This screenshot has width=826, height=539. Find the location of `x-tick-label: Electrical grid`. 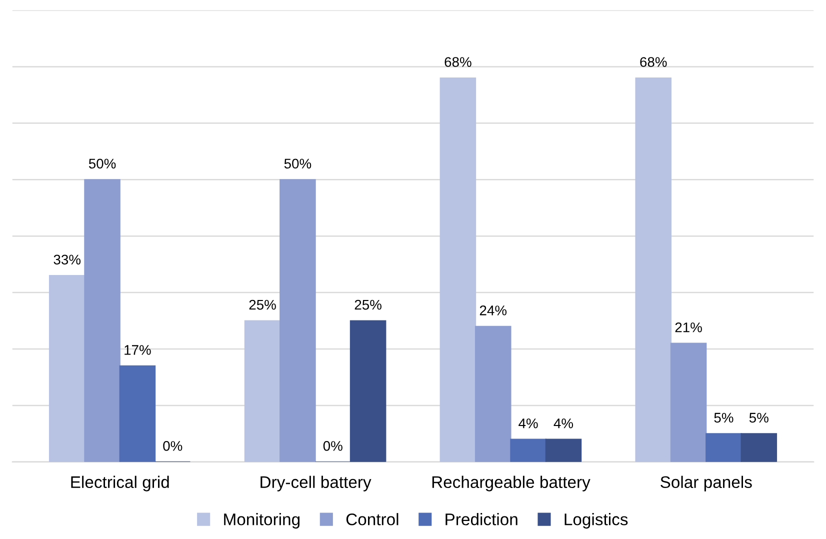

x-tick-label: Electrical grid is located at coordinates (120, 484).